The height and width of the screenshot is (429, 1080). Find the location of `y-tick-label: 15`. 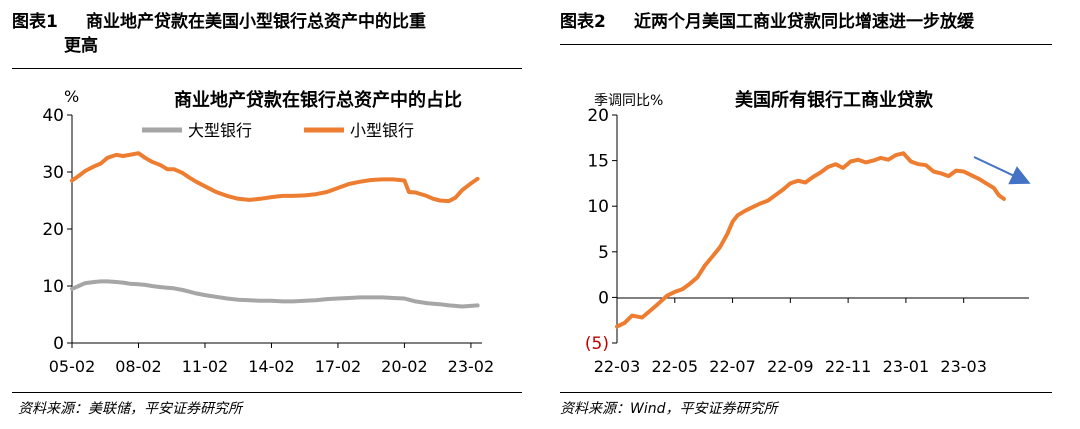

y-tick-label: 15 is located at coordinates (598, 162).